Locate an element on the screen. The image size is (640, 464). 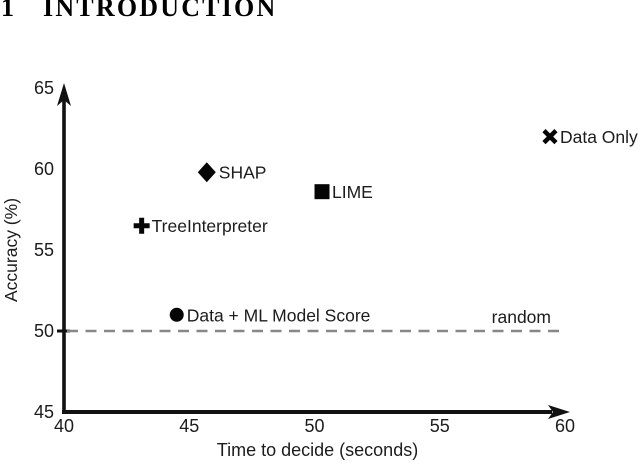
y-tick-label-50: 50 is located at coordinates (44, 331).